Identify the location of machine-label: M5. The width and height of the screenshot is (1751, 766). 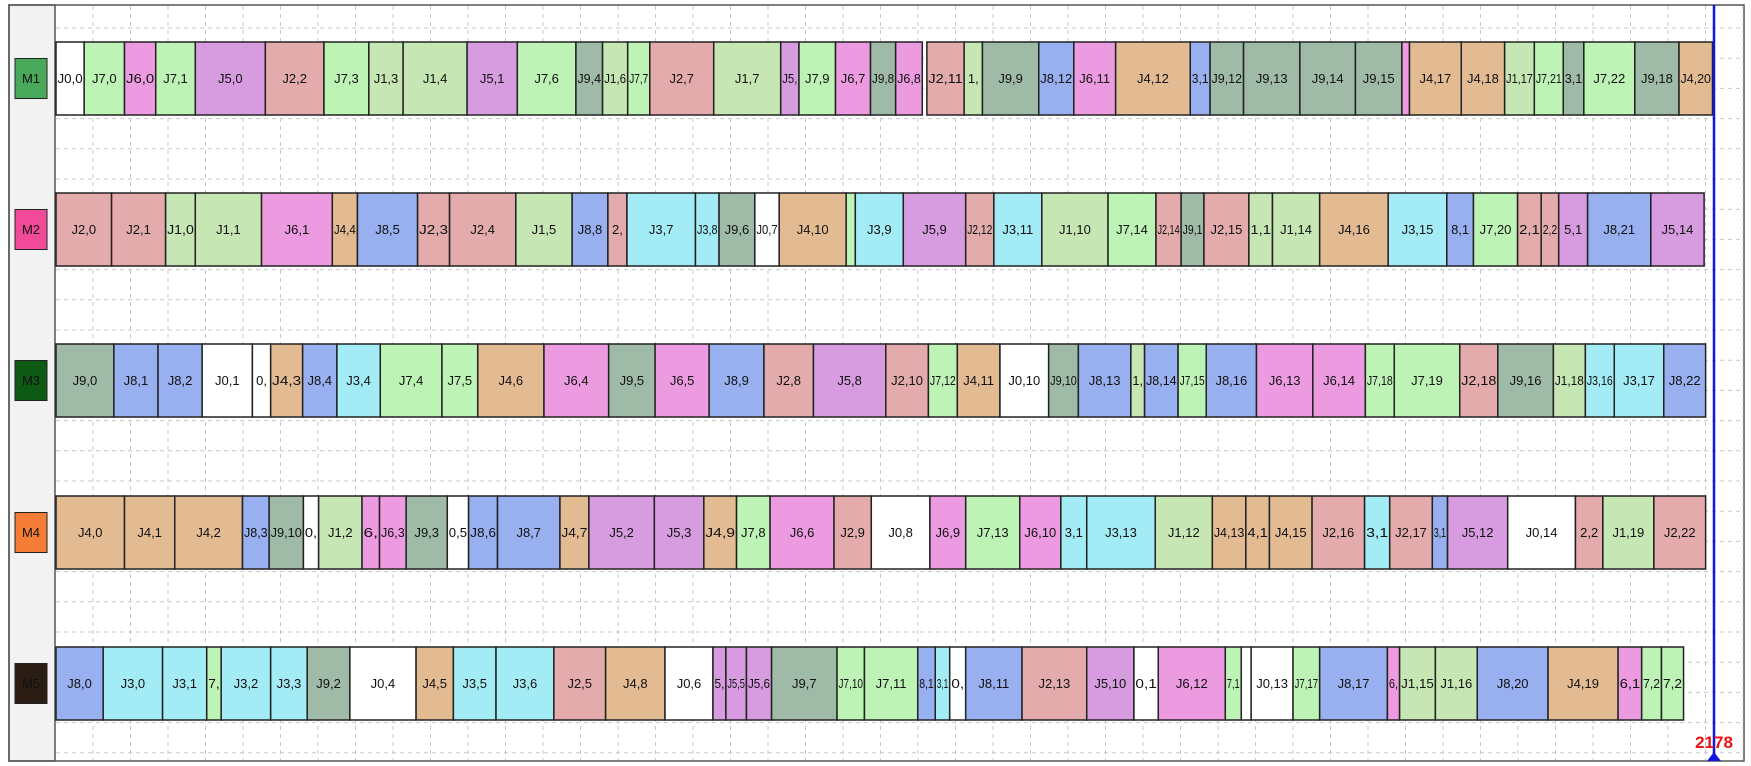
(31, 683).